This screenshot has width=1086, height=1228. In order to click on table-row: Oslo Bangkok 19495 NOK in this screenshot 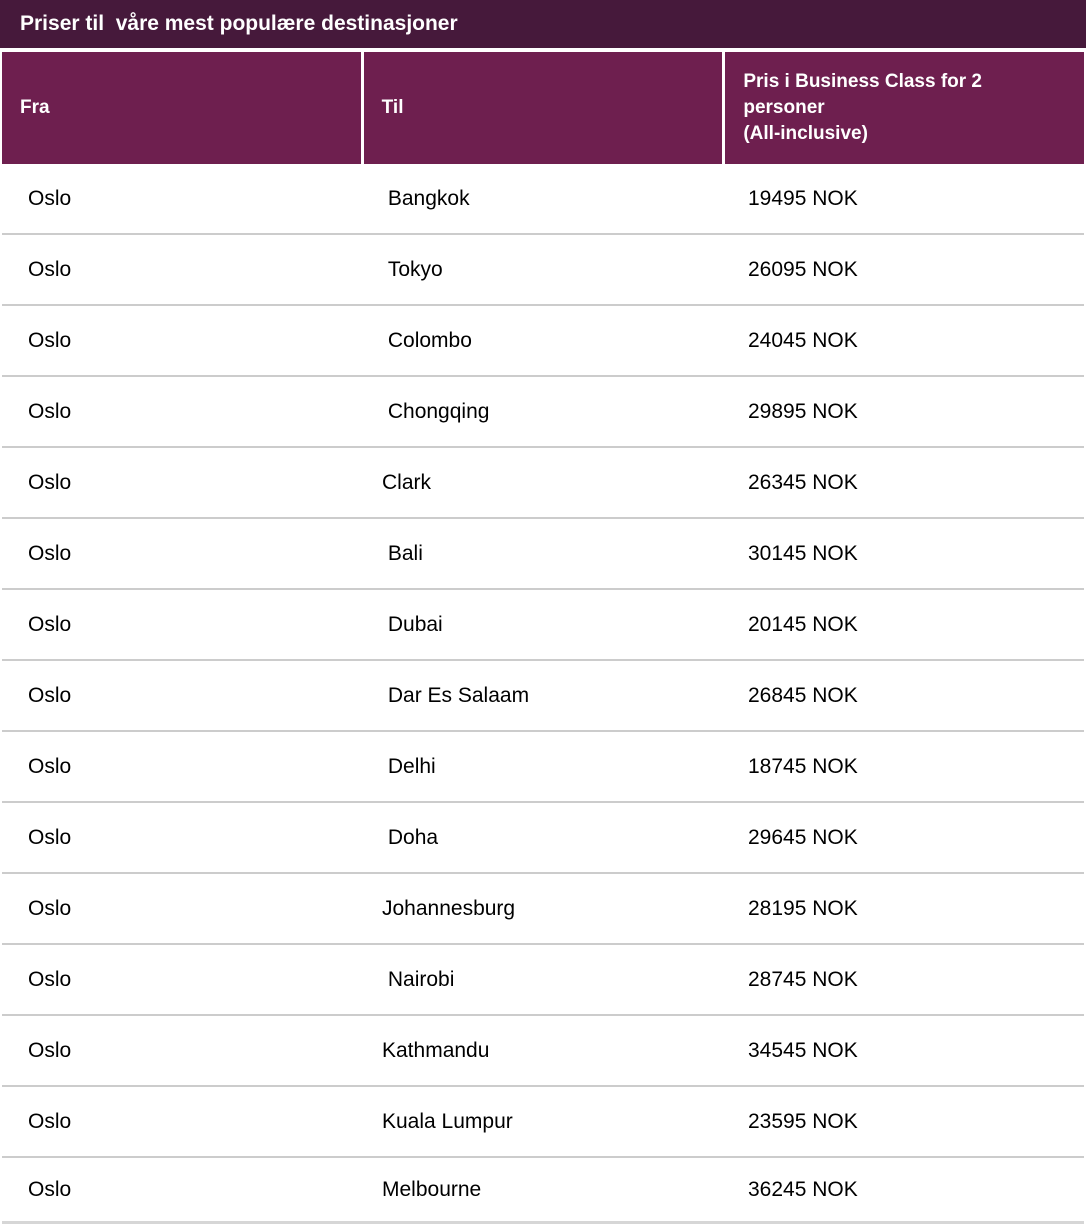, I will do `click(543, 199)`.